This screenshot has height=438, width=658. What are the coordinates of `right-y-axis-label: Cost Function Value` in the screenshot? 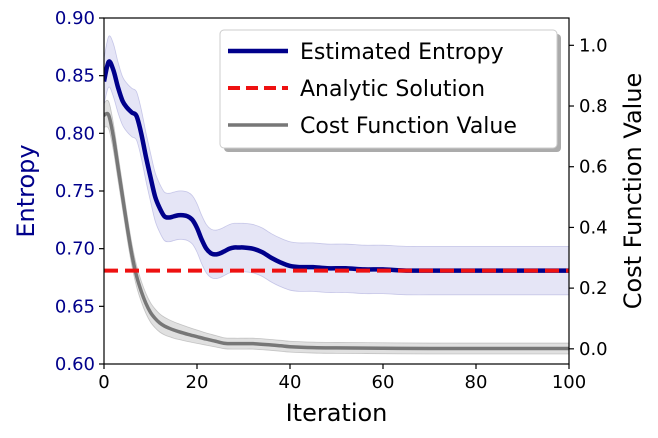 It's located at (633, 191).